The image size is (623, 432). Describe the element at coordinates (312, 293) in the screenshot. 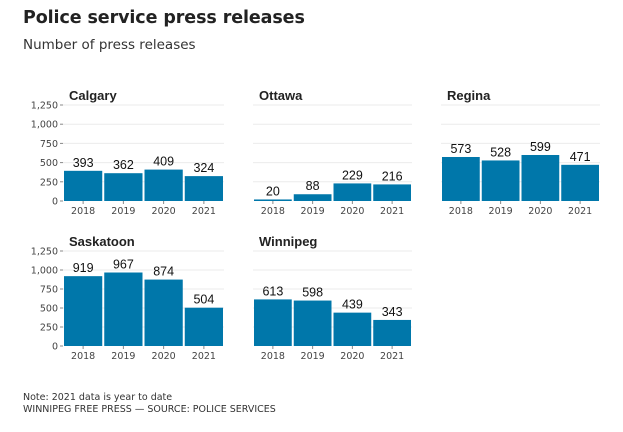

I see `data-label: 598` at that location.